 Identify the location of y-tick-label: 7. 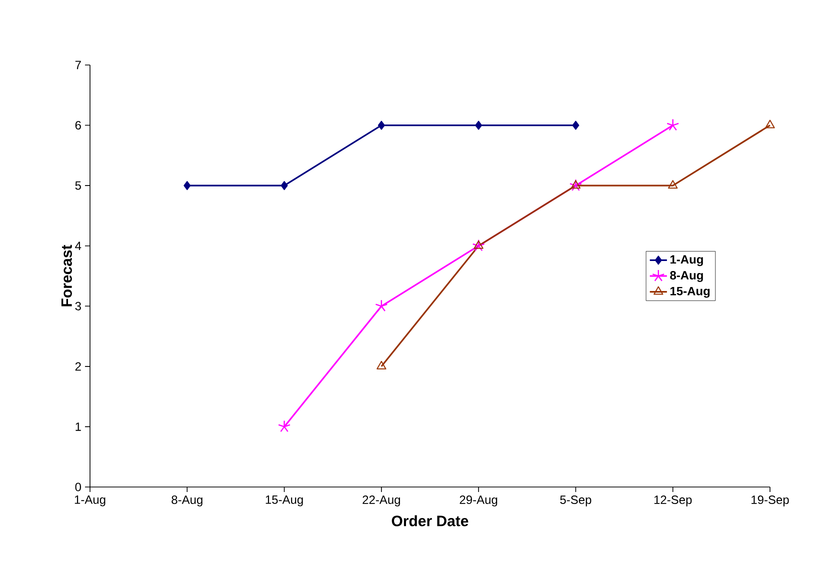
(78, 65).